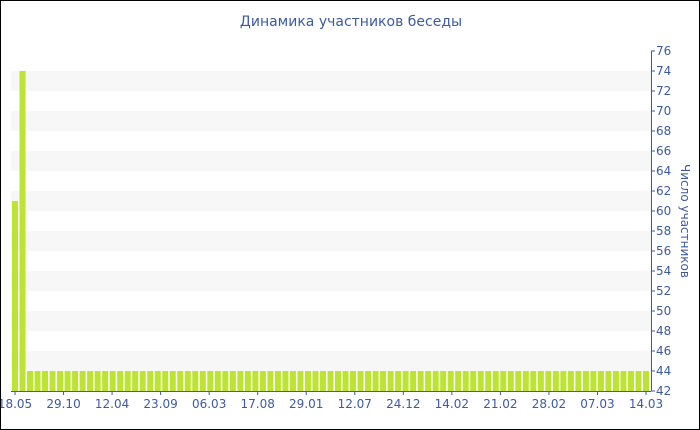  What do you see at coordinates (500, 404) in the screenshot?
I see `x-tick-label: 21.02` at bounding box center [500, 404].